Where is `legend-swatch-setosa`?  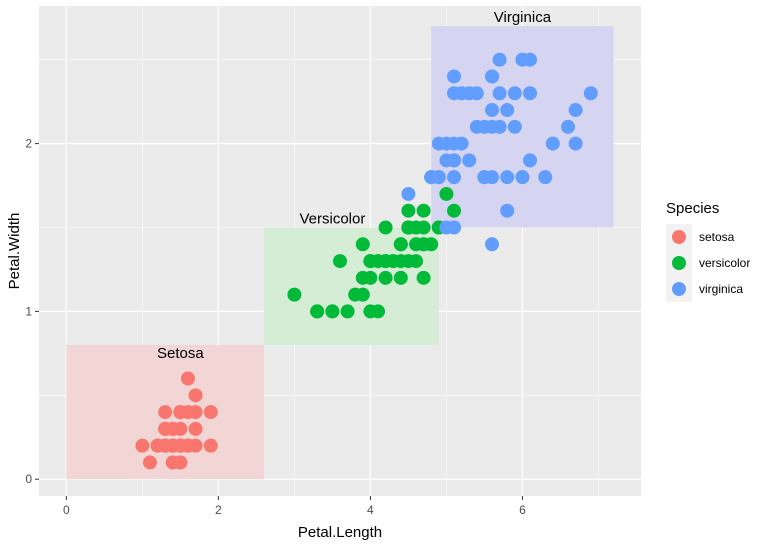 legend-swatch-setosa is located at coordinates (679, 237).